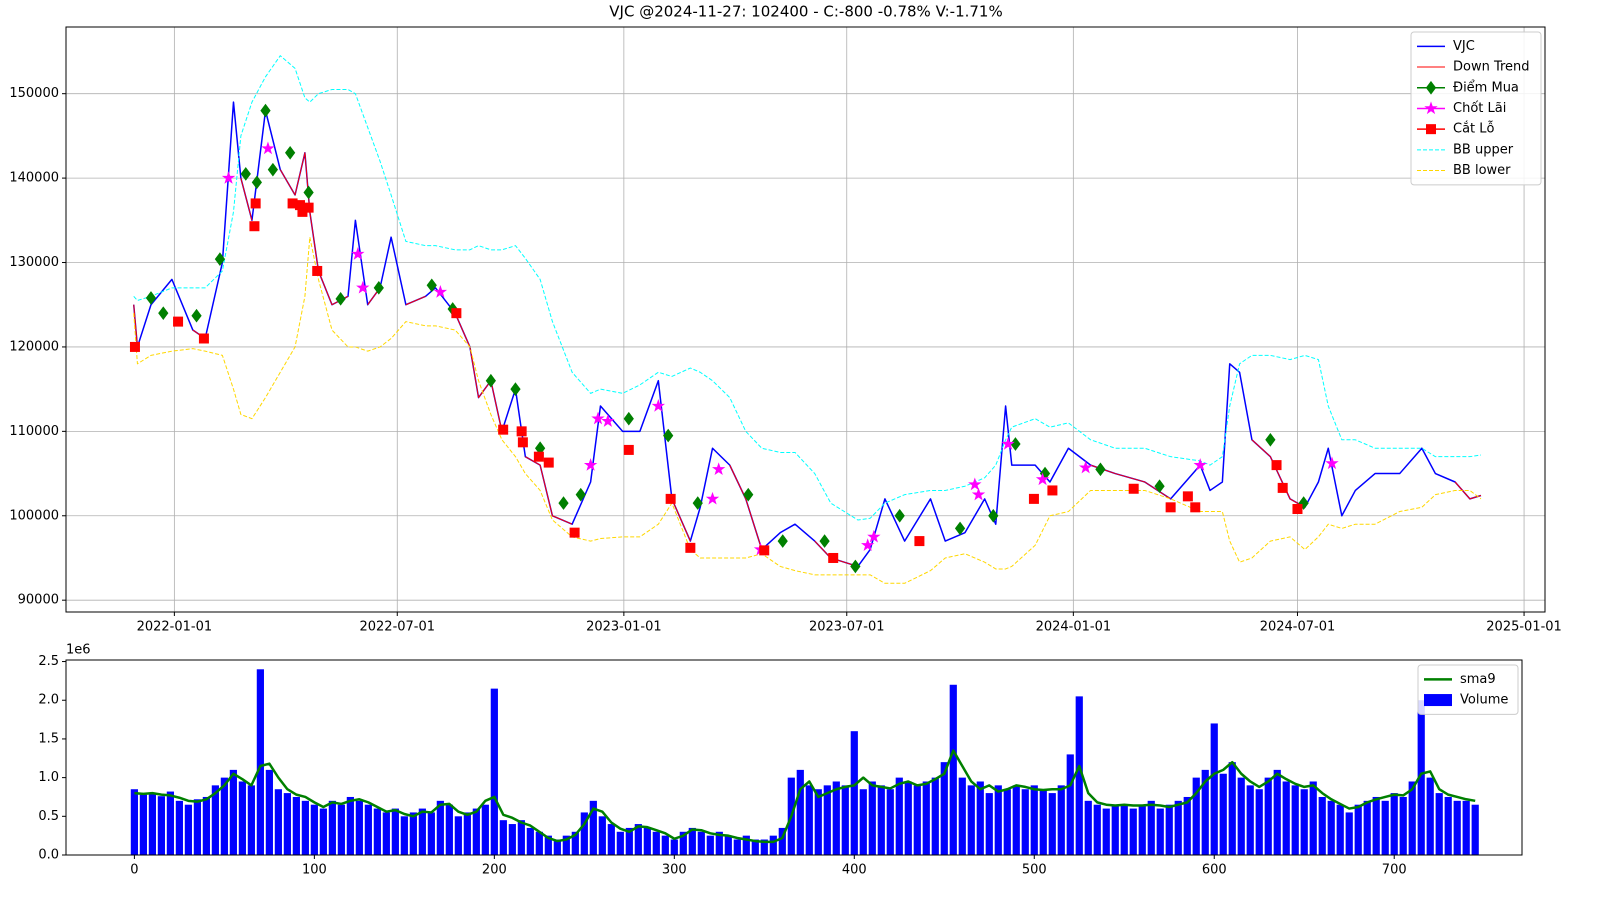 The height and width of the screenshot is (900, 1600). Describe the element at coordinates (1524, 627) in the screenshot. I see `x-tick-label: 2025-01-01` at that location.